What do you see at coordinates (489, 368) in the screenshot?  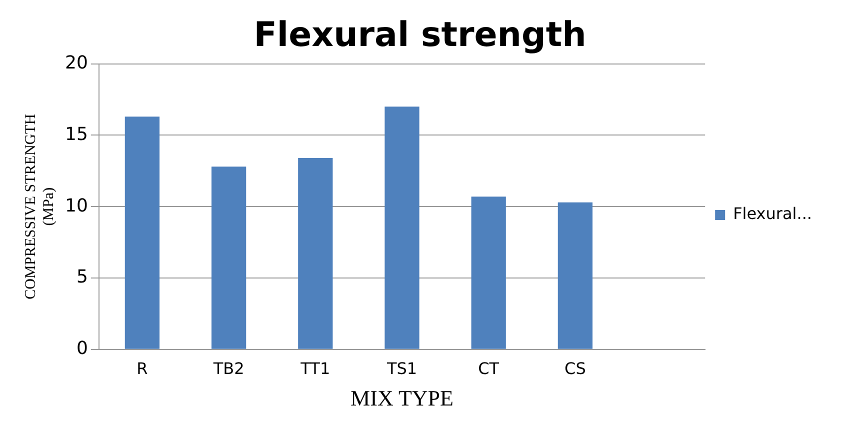 I see `x-tick-label: CT` at bounding box center [489, 368].